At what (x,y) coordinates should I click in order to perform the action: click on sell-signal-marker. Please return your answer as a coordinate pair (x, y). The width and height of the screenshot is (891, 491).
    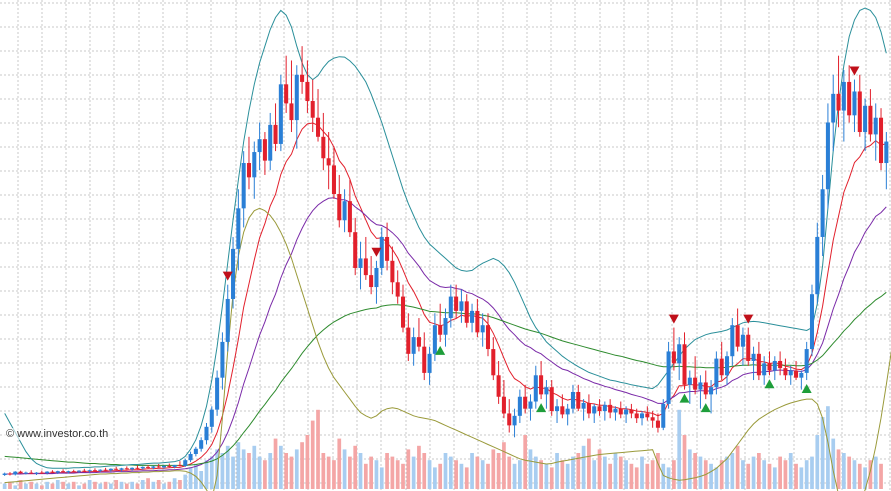
    Looking at the image, I should click on (854, 71).